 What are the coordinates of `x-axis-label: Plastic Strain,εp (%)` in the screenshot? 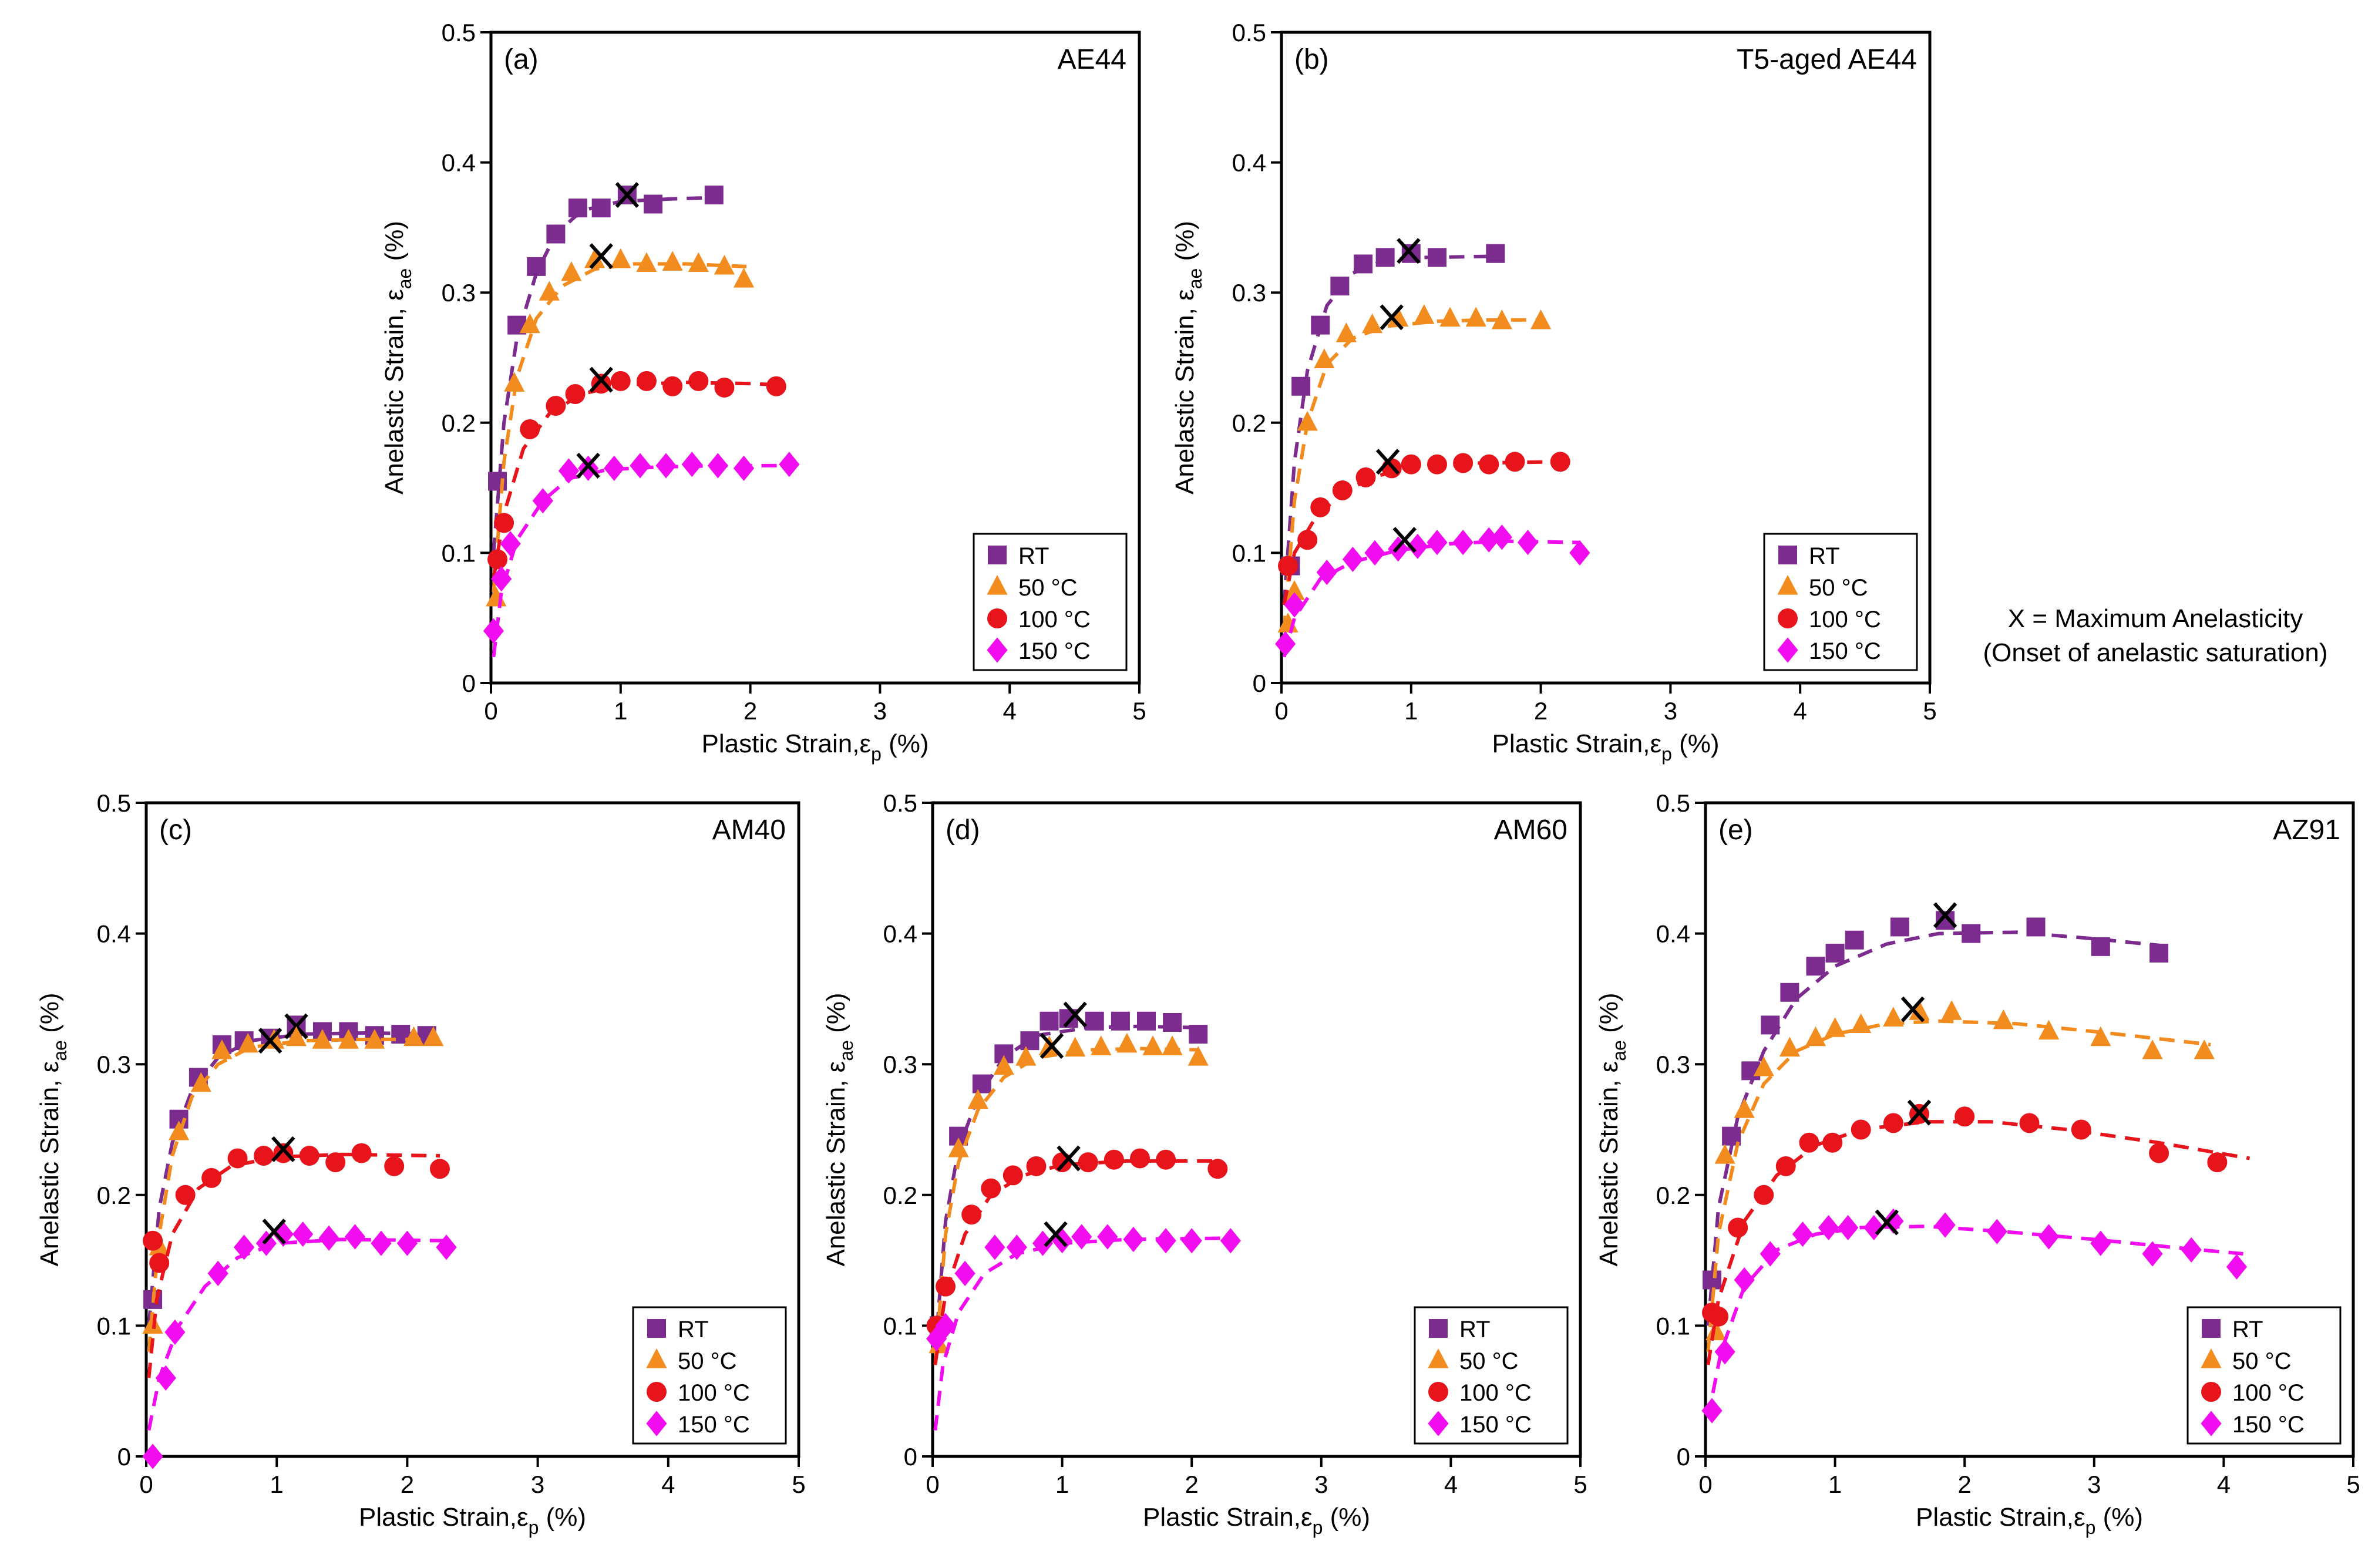 It's located at (2029, 1521).